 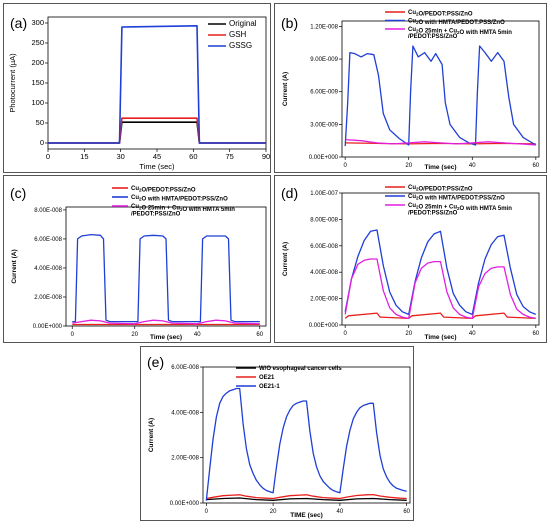 What do you see at coordinates (269, 387) in the screenshot?
I see `legend-label: OE21-1` at bounding box center [269, 387].